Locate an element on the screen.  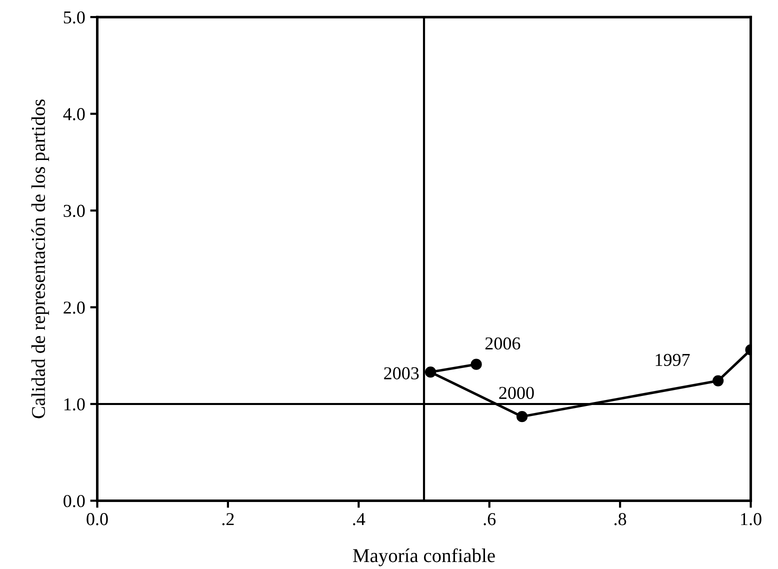
x-tick-label: 0.0 is located at coordinates (97, 519).